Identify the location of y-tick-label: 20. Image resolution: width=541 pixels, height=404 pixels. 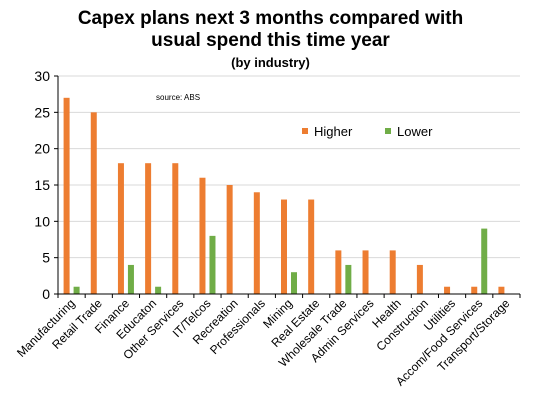
(42, 149).